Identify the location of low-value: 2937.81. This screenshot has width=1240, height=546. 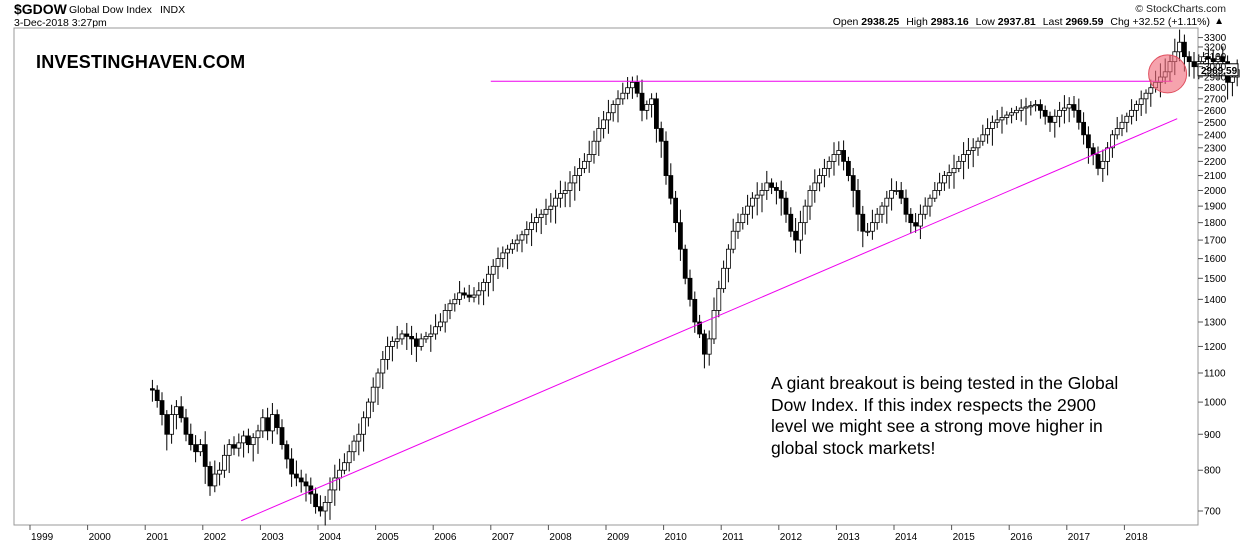
(1016, 22).